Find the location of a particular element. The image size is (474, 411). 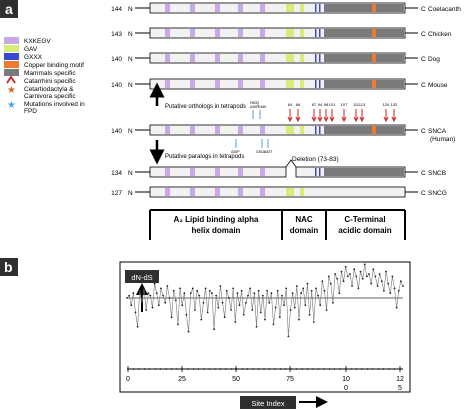

paralogs-label: Putative paralogs in tetrapods is located at coordinates (204, 157).